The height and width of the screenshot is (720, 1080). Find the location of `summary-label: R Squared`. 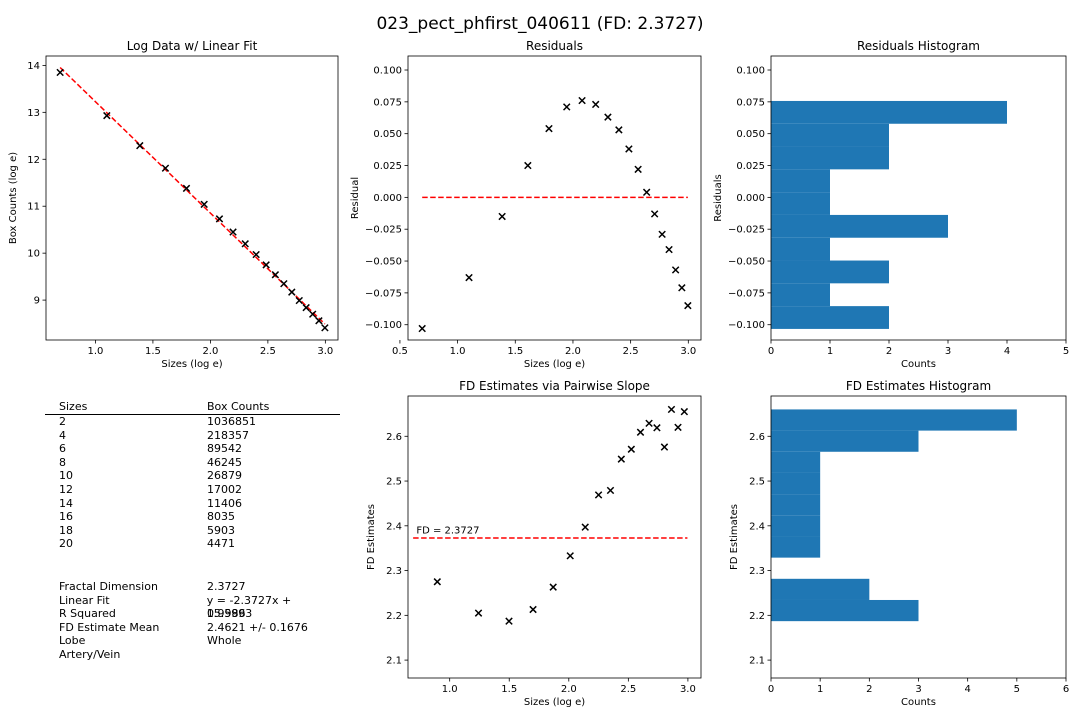

summary-label: R Squared is located at coordinates (87, 614).